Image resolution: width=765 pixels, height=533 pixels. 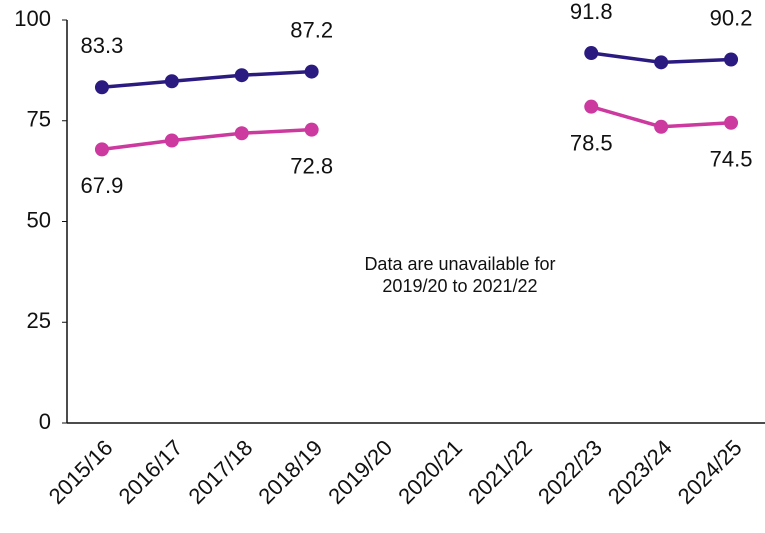 I want to click on y-tick-label: 0, so click(x=45, y=421).